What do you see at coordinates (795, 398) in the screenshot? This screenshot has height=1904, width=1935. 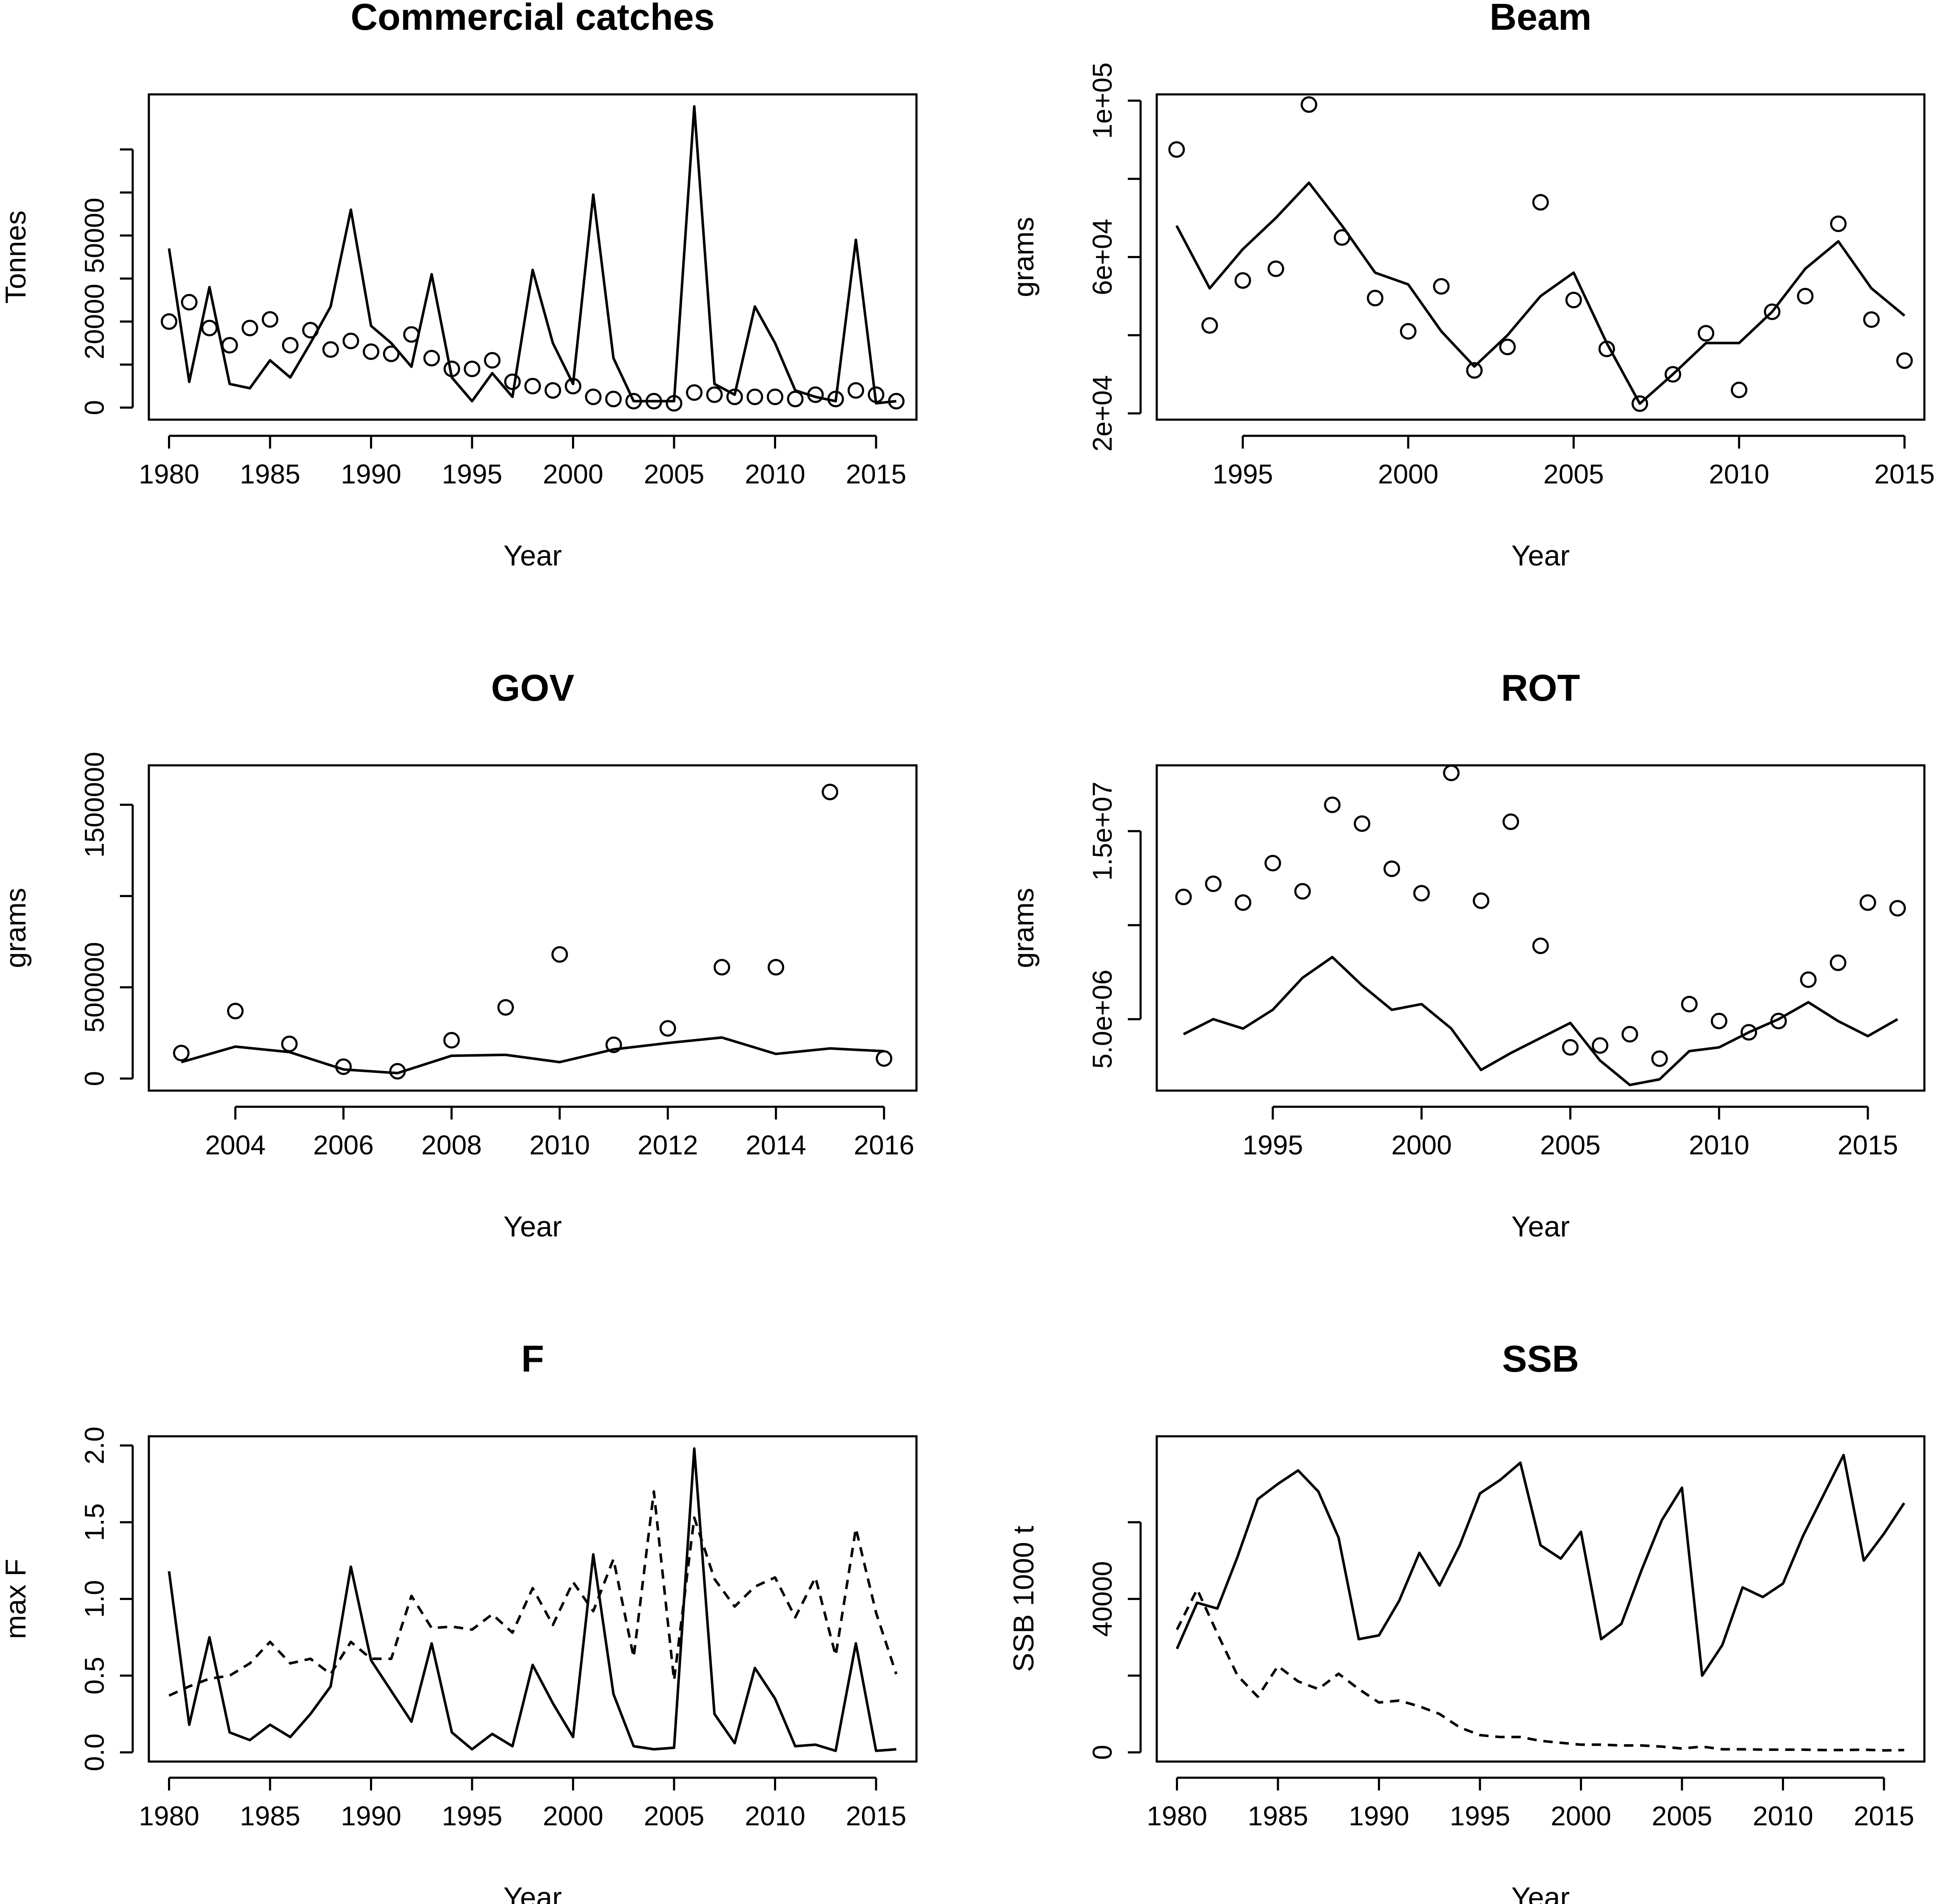 I see `data-point-2011` at bounding box center [795, 398].